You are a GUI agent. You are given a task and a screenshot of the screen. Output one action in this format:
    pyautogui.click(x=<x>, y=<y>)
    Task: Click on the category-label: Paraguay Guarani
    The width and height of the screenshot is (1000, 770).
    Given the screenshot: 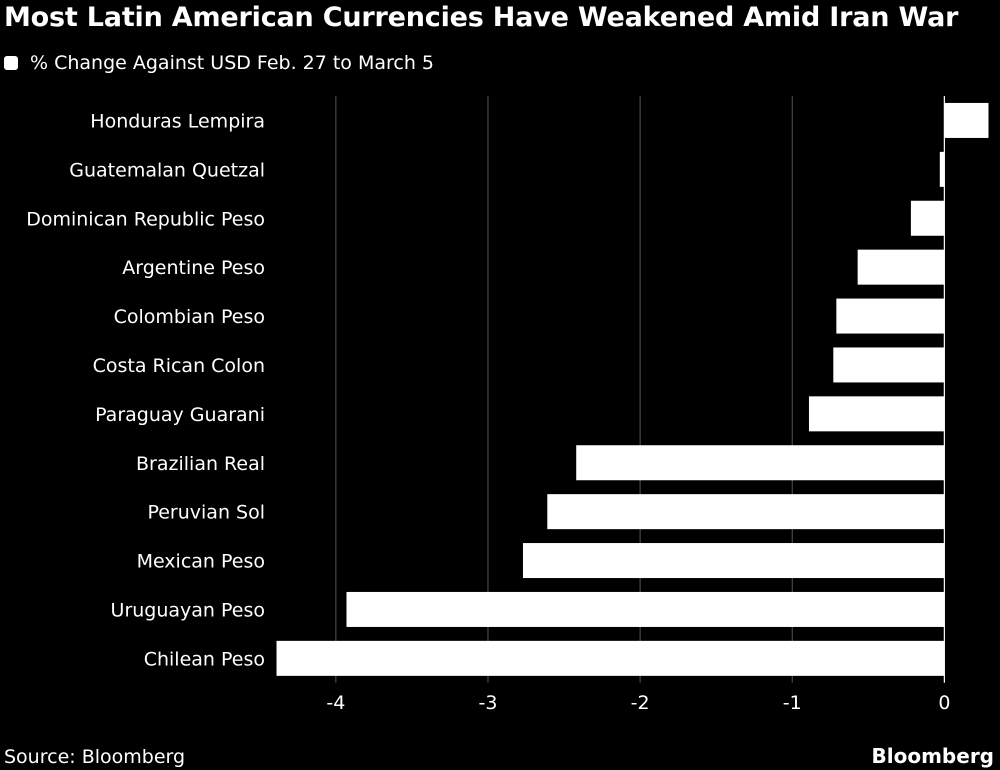 What is the action you would take?
    pyautogui.click(x=180, y=415)
    